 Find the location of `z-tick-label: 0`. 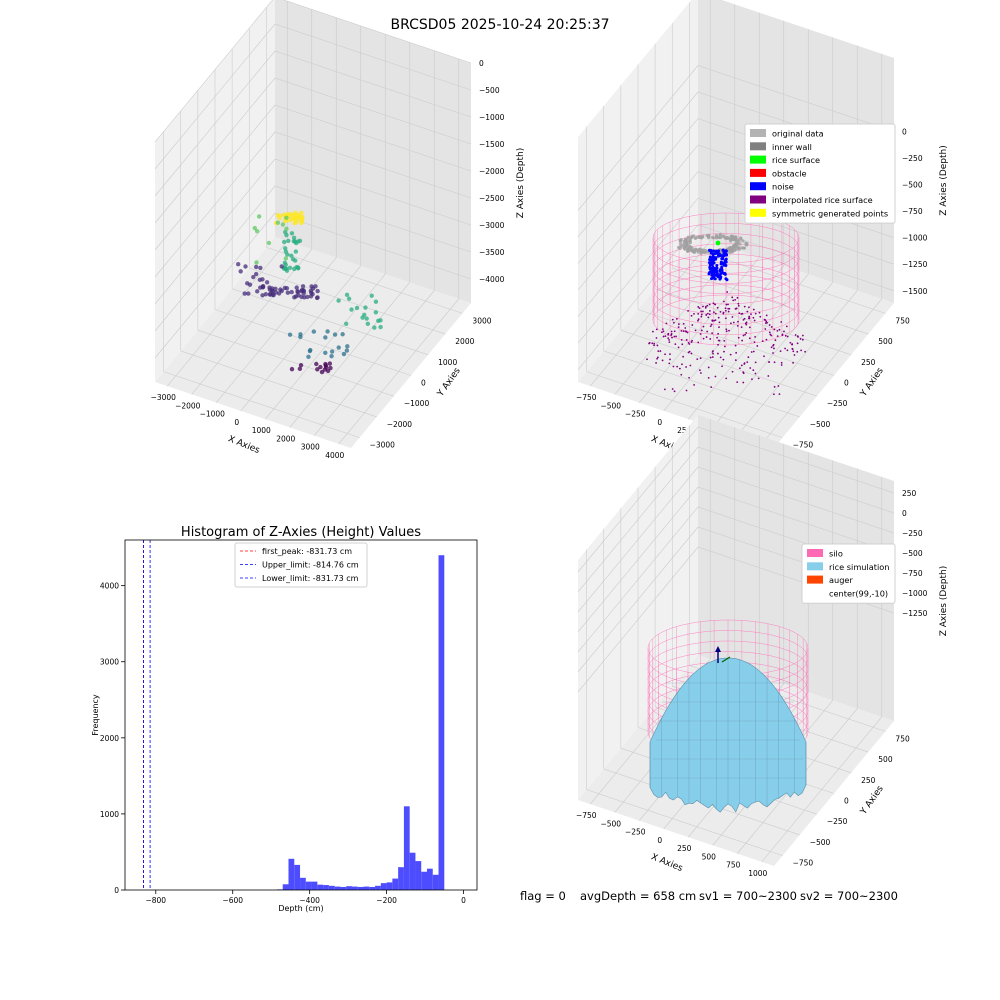

z-tick-label: 0 is located at coordinates (904, 132).